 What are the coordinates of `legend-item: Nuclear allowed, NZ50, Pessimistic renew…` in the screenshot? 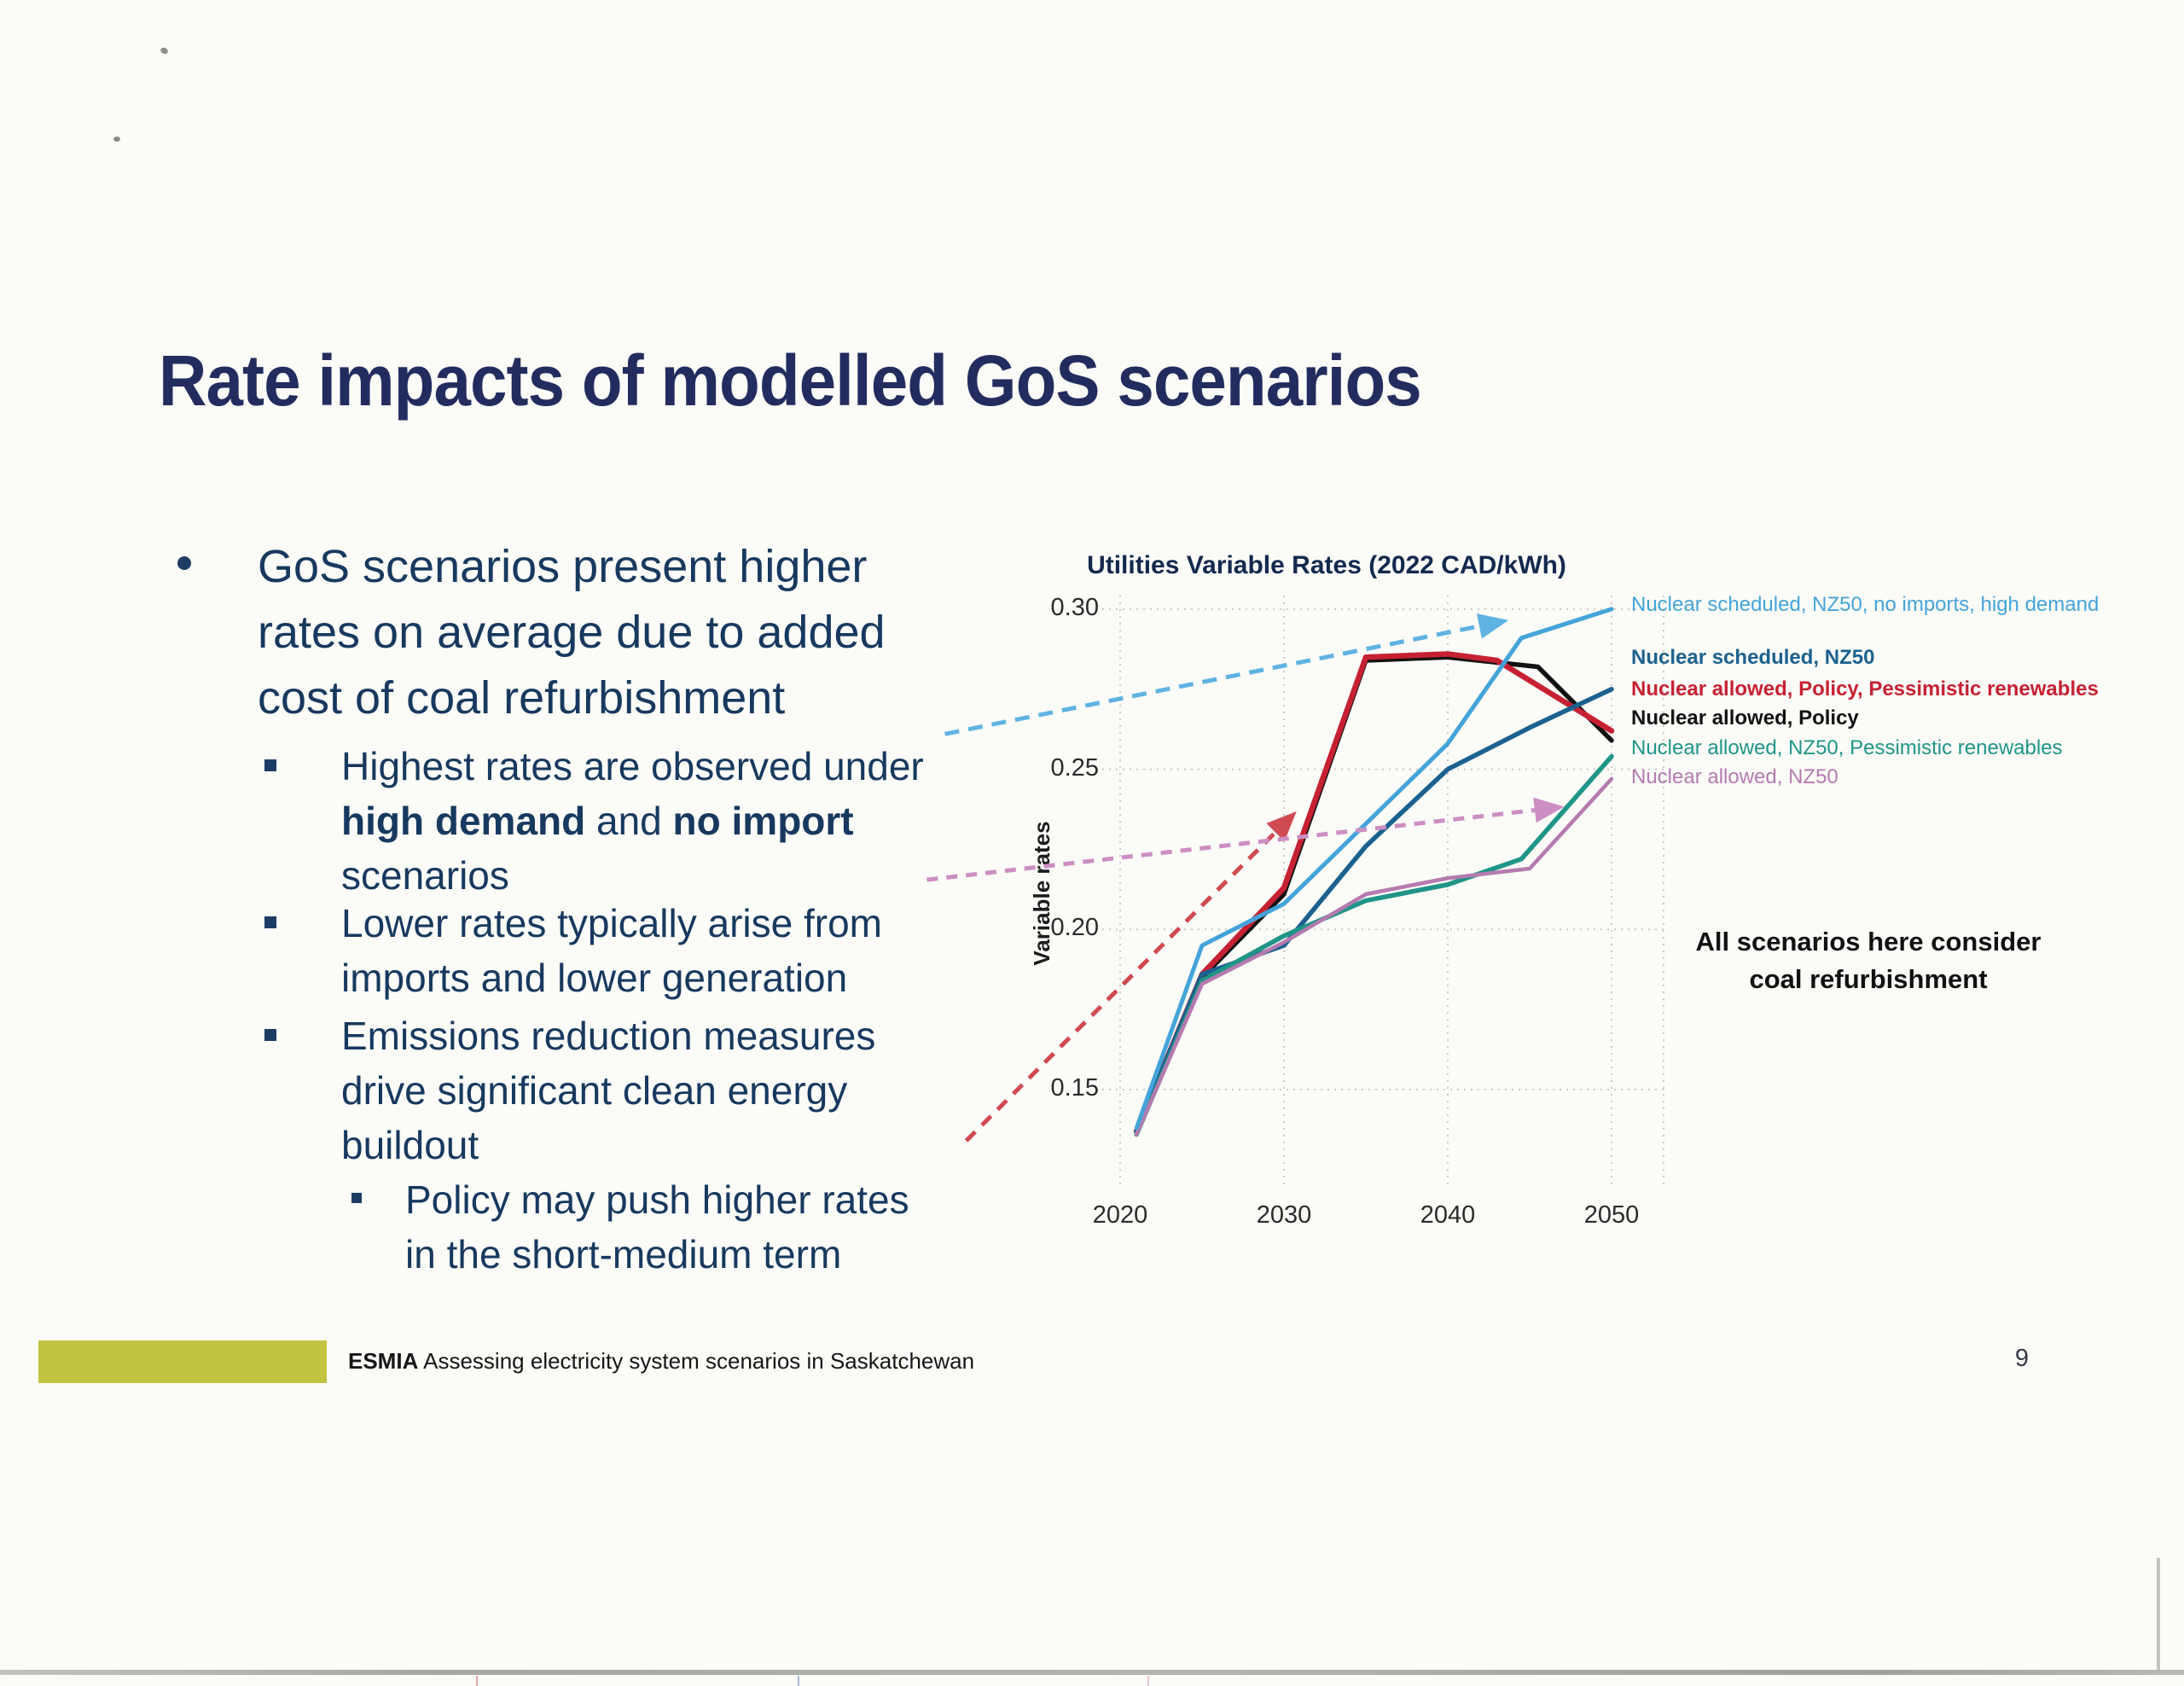 It's located at (1847, 747).